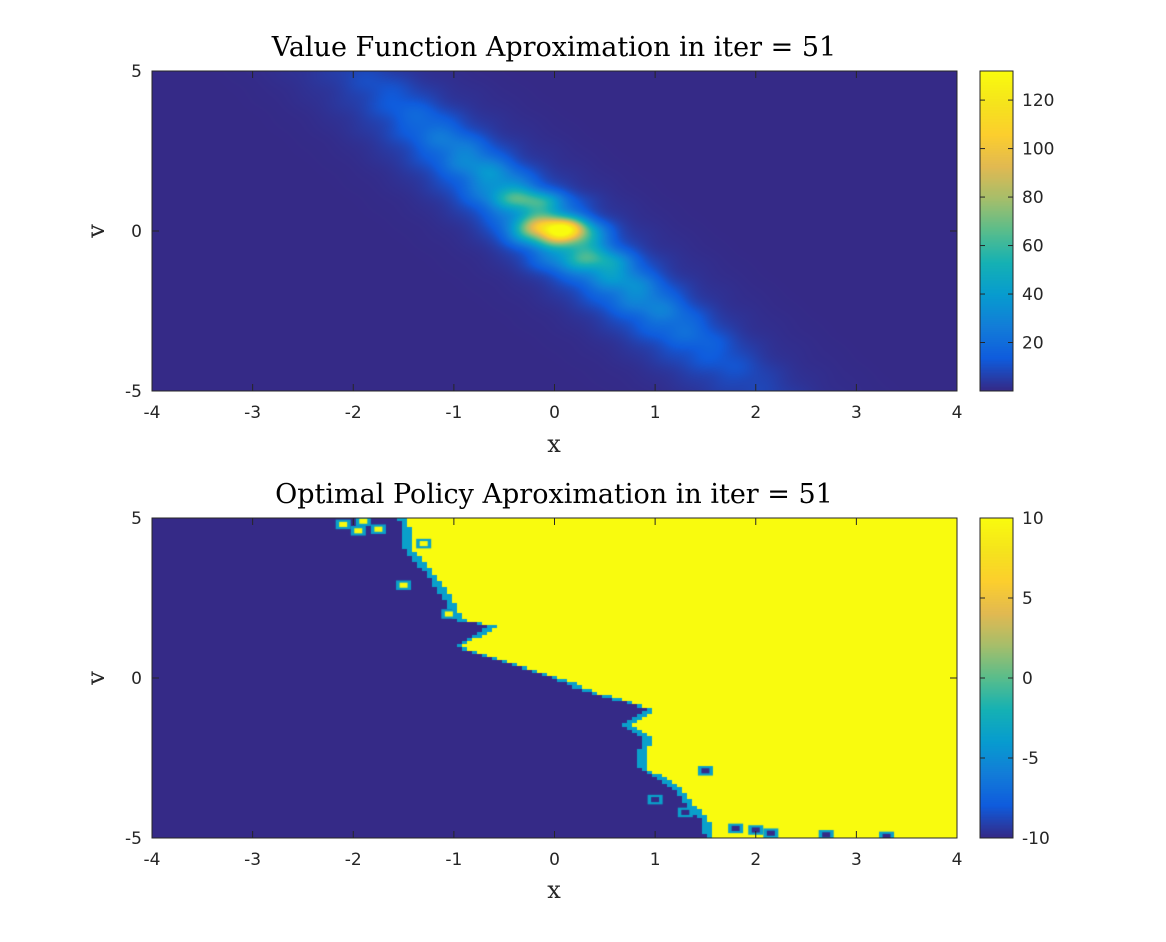  What do you see at coordinates (554, 444) in the screenshot?
I see `plot1-xlabel: x` at bounding box center [554, 444].